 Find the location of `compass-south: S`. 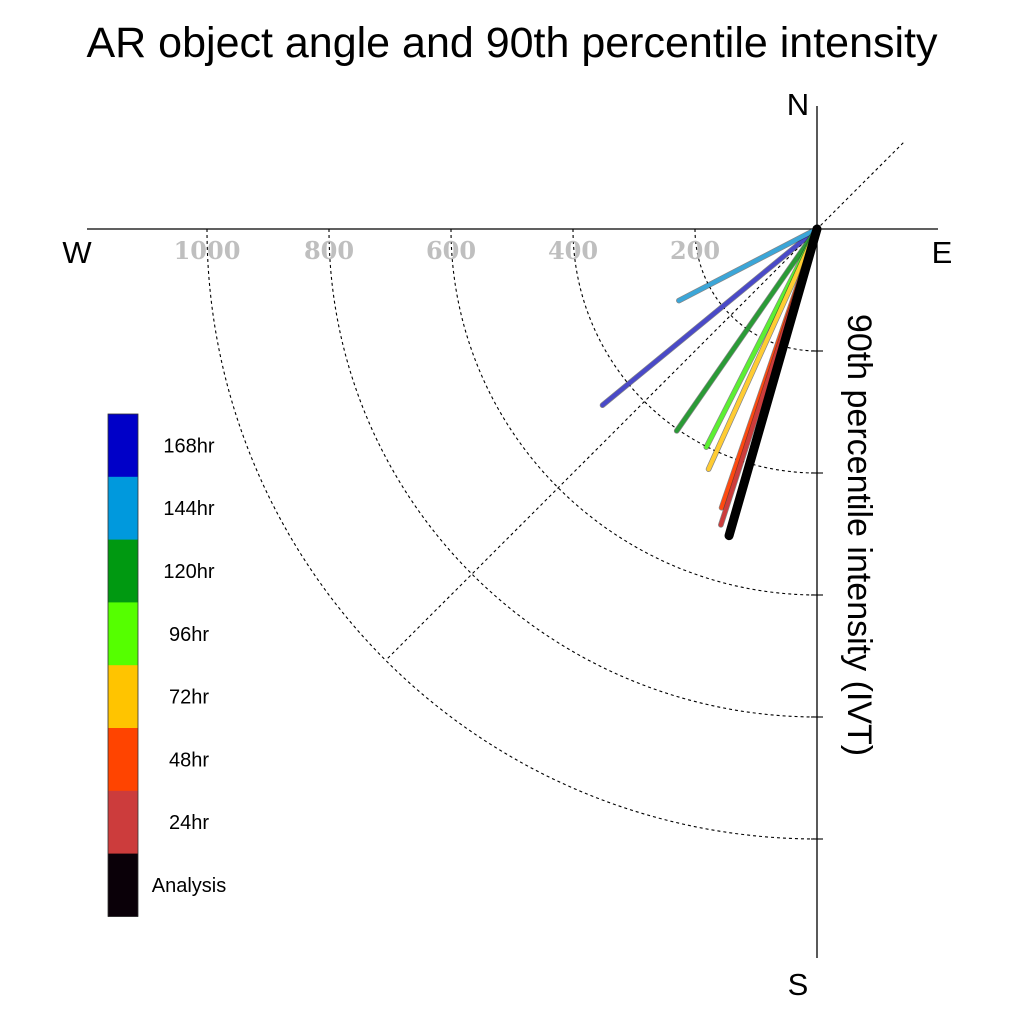

compass-south: S is located at coordinates (798, 984).